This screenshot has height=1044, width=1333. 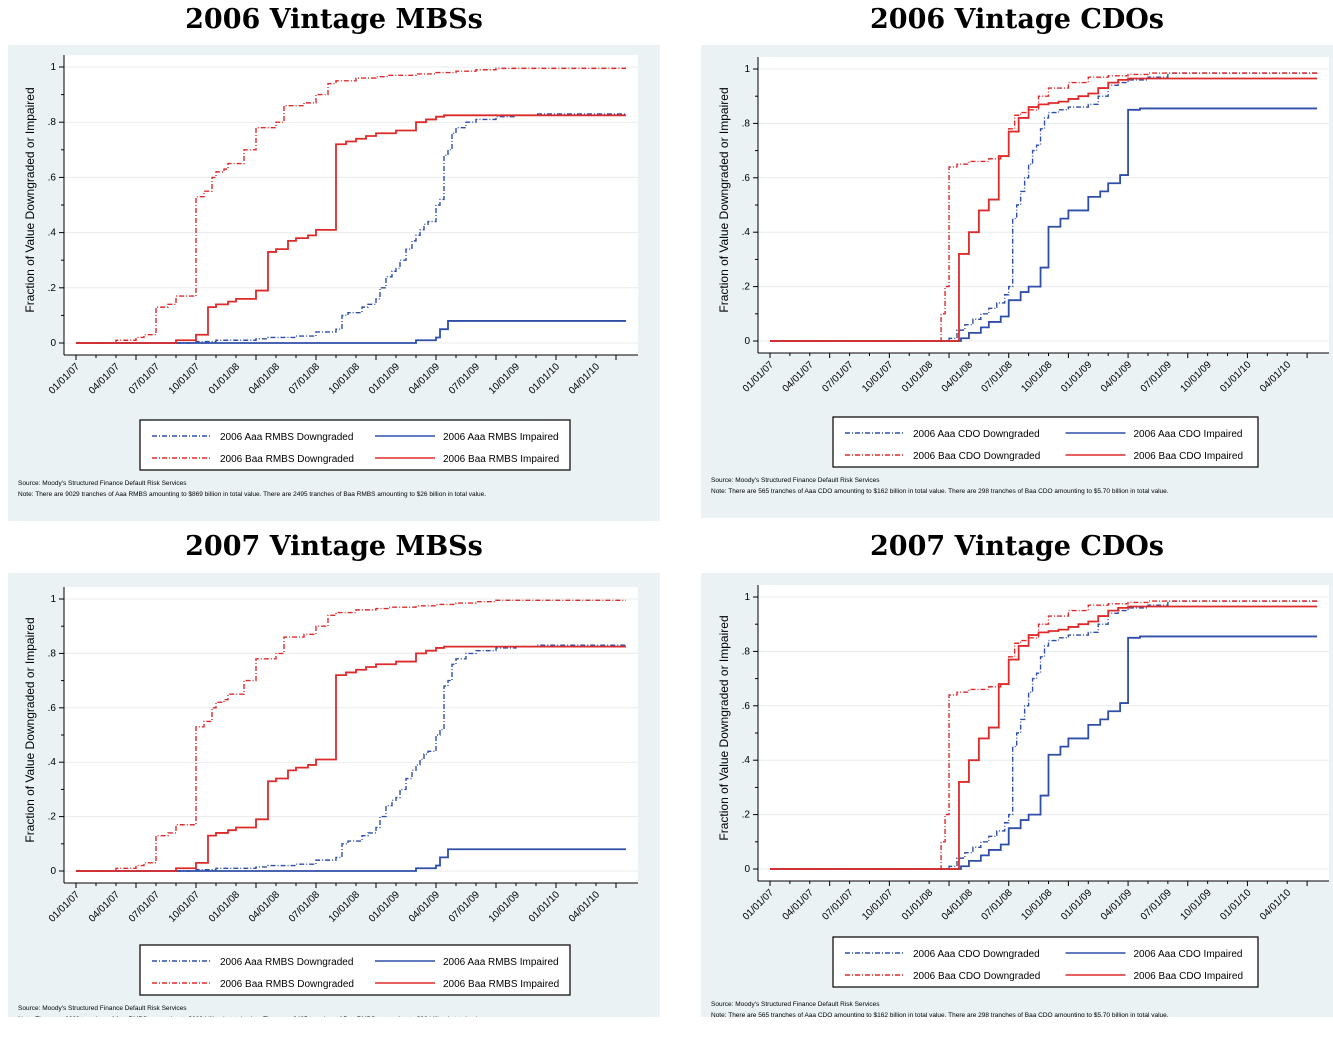 I want to click on legend-label: 2006 Baa RMBS Downgraded, so click(x=287, y=984).